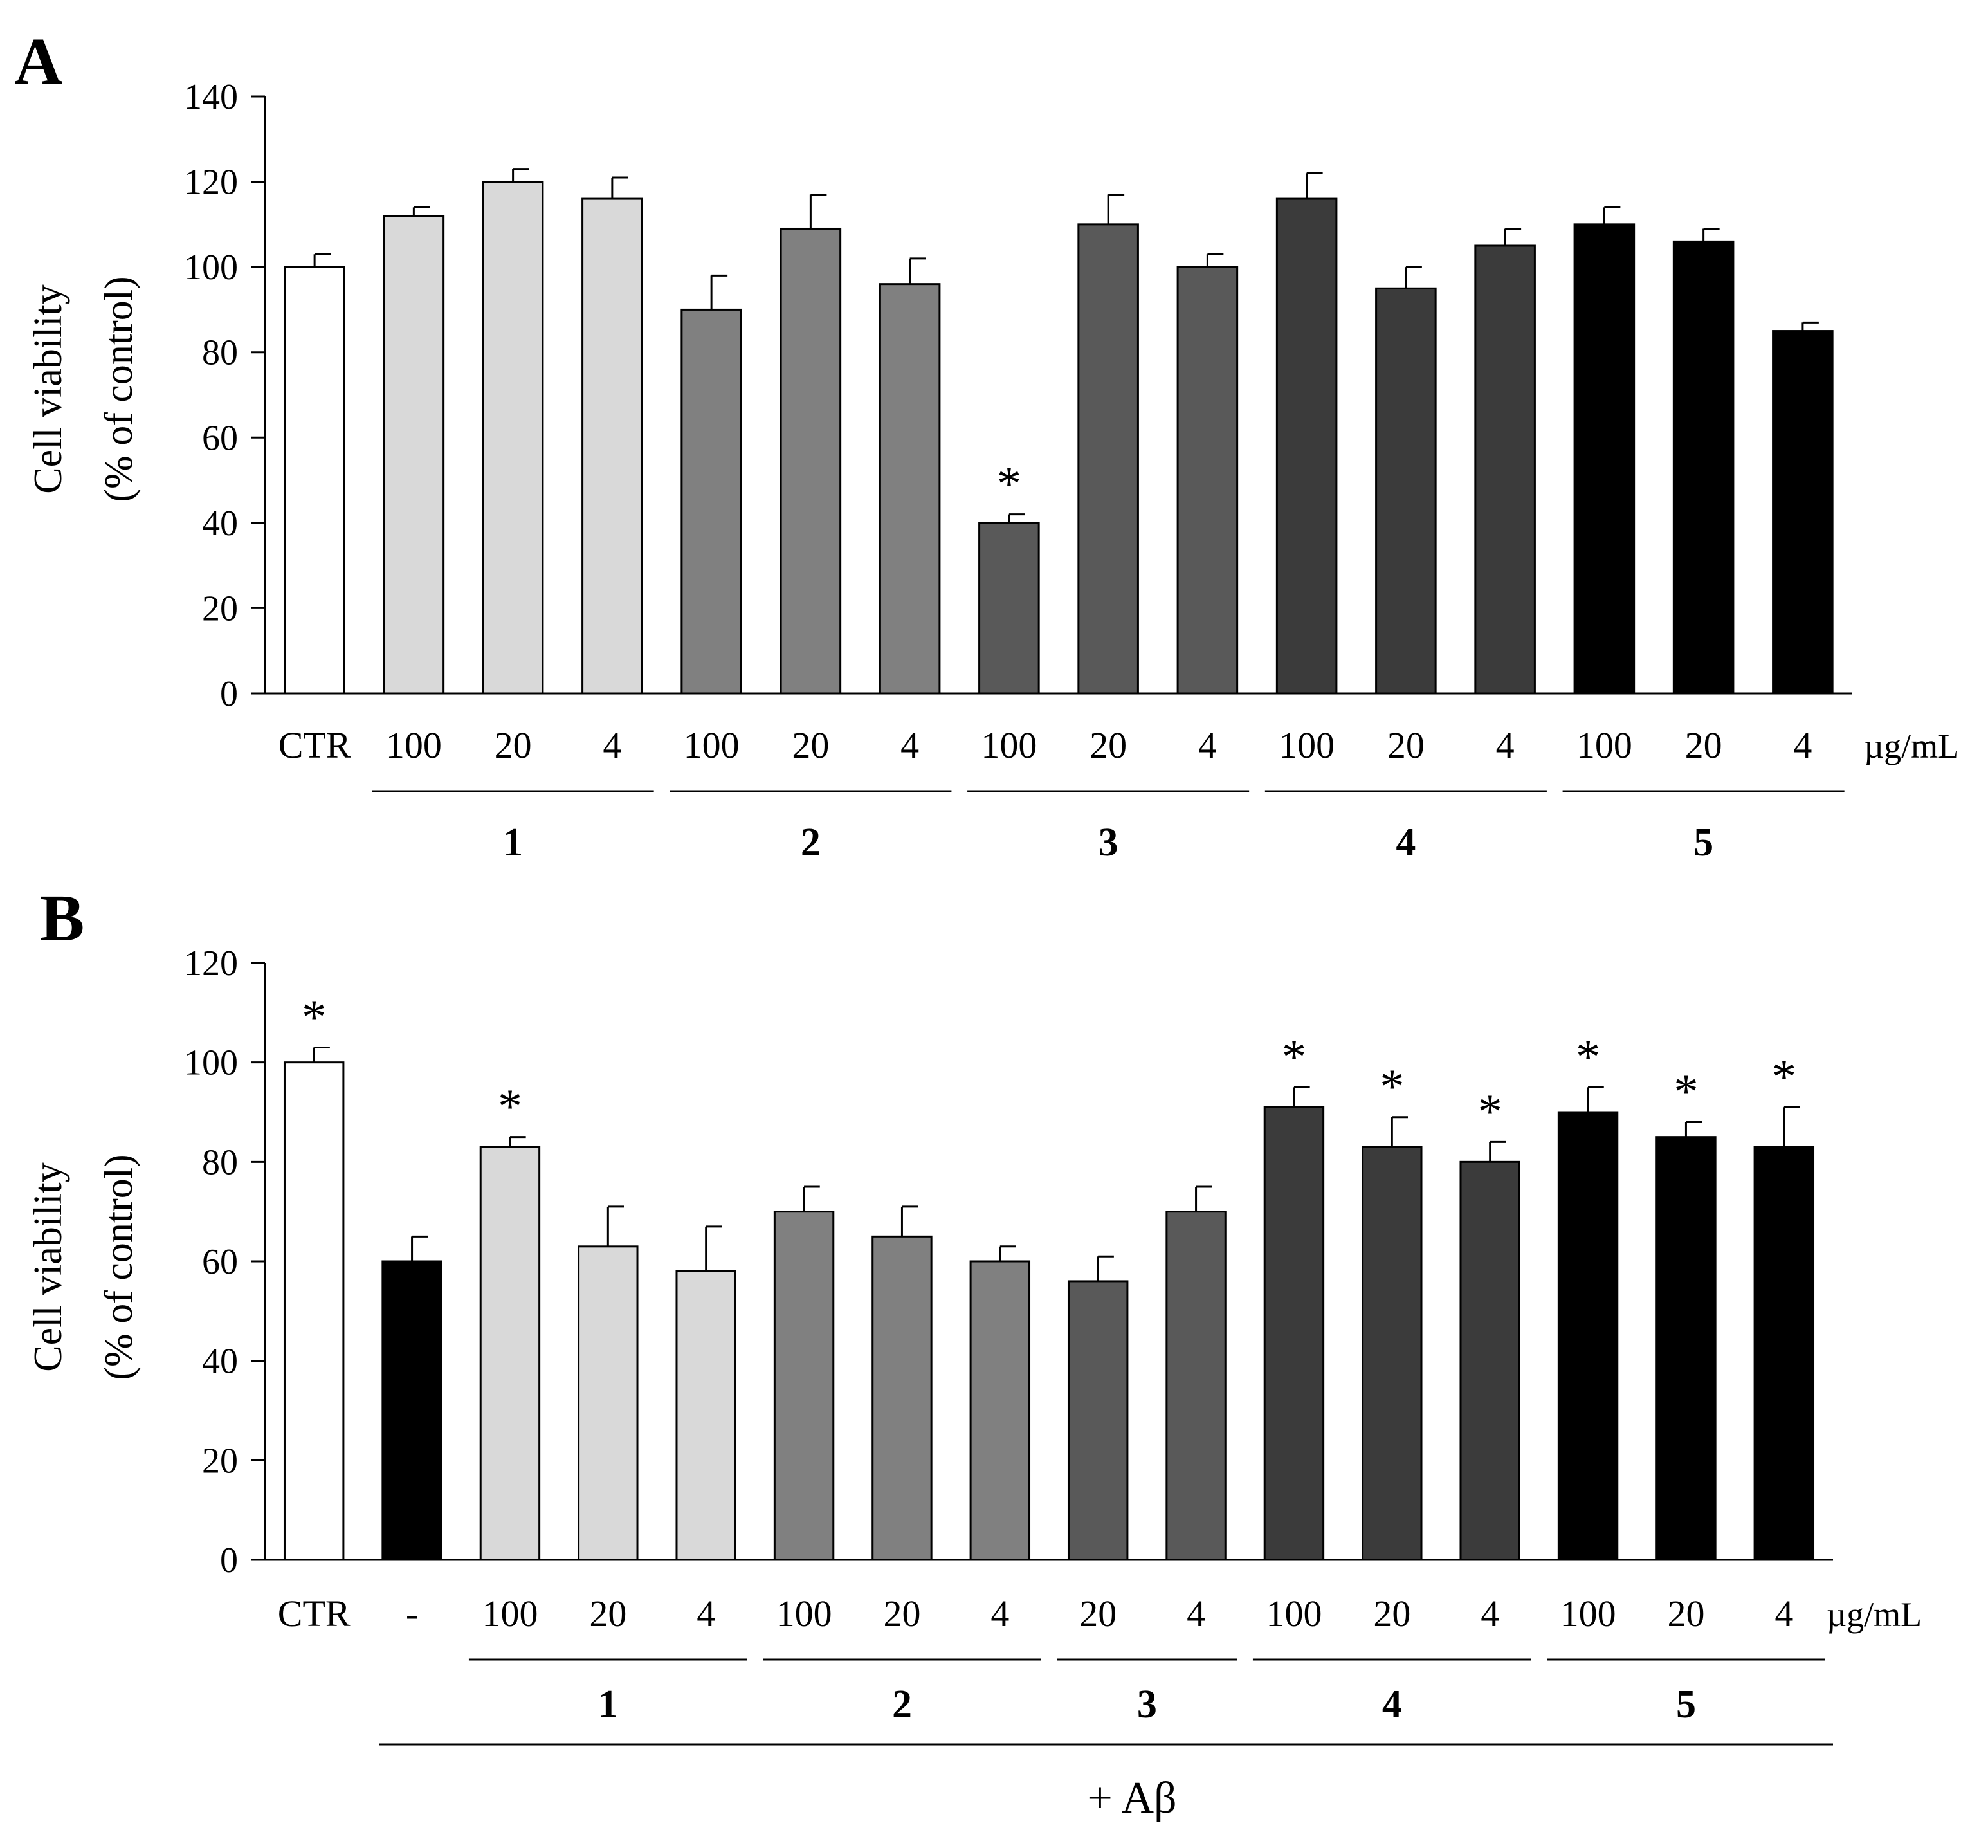 The width and height of the screenshot is (1988, 1848). What do you see at coordinates (314, 745) in the screenshot?
I see `panel-a-category-label-0: CTR` at bounding box center [314, 745].